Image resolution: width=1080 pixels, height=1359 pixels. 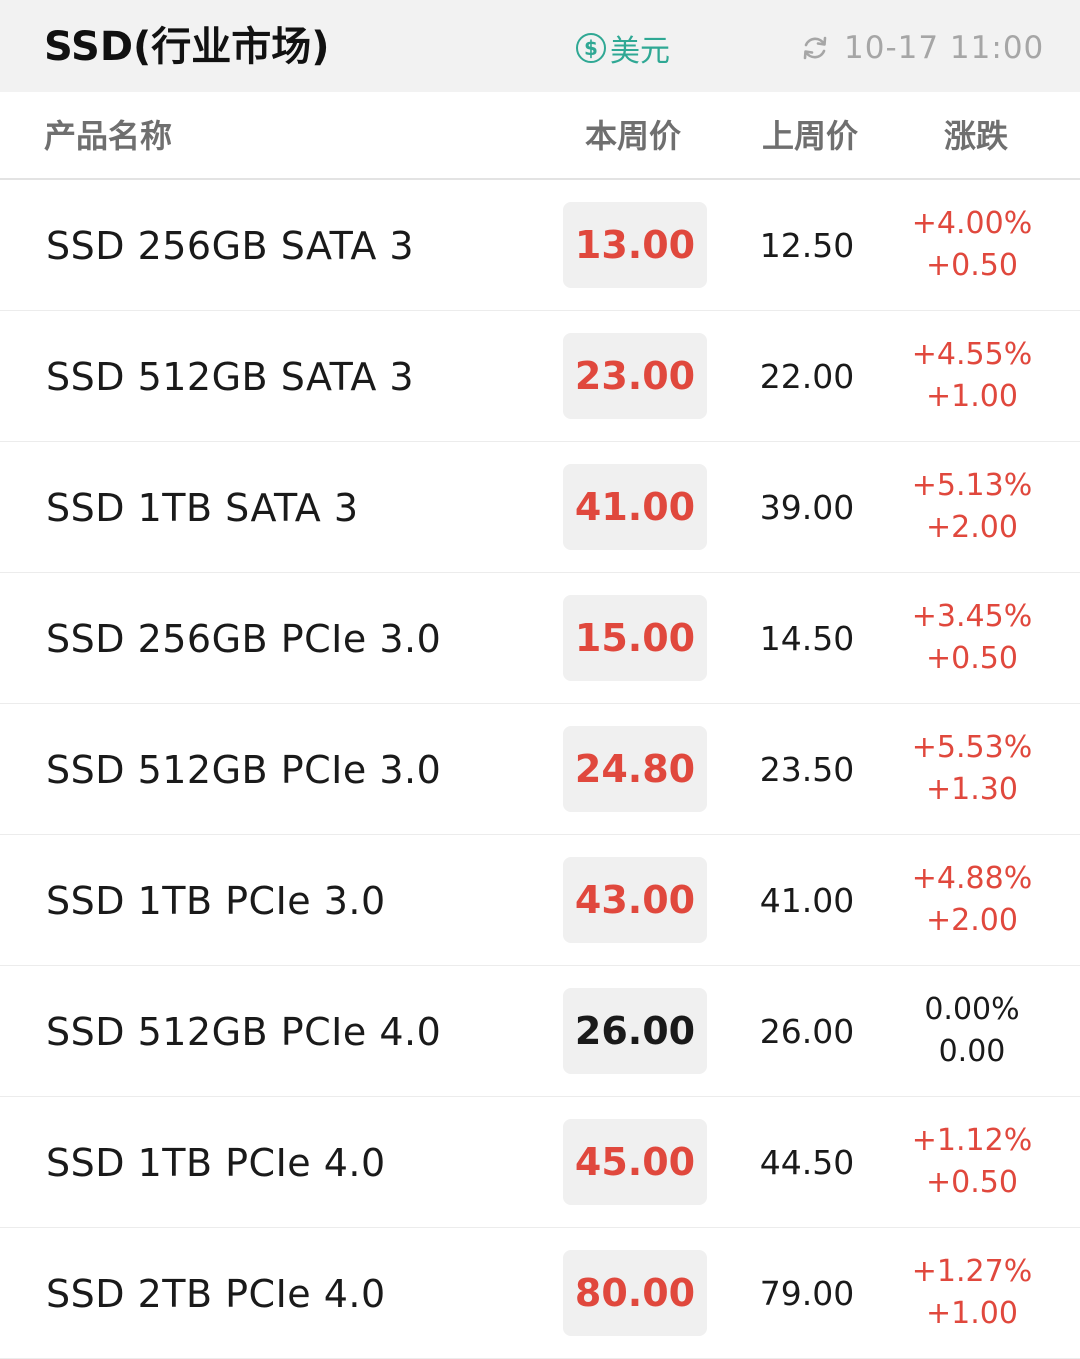 What do you see at coordinates (972, 1140) in the screenshot?
I see `change-percent: +1.12%` at bounding box center [972, 1140].